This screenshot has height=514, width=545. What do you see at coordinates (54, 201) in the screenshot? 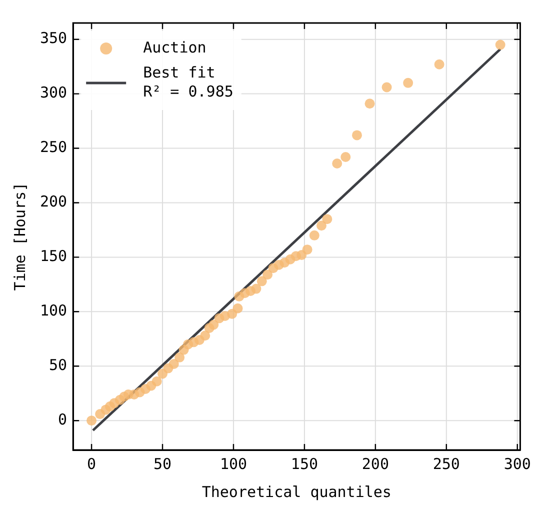
I see `y-tick-label: 200` at bounding box center [54, 201].